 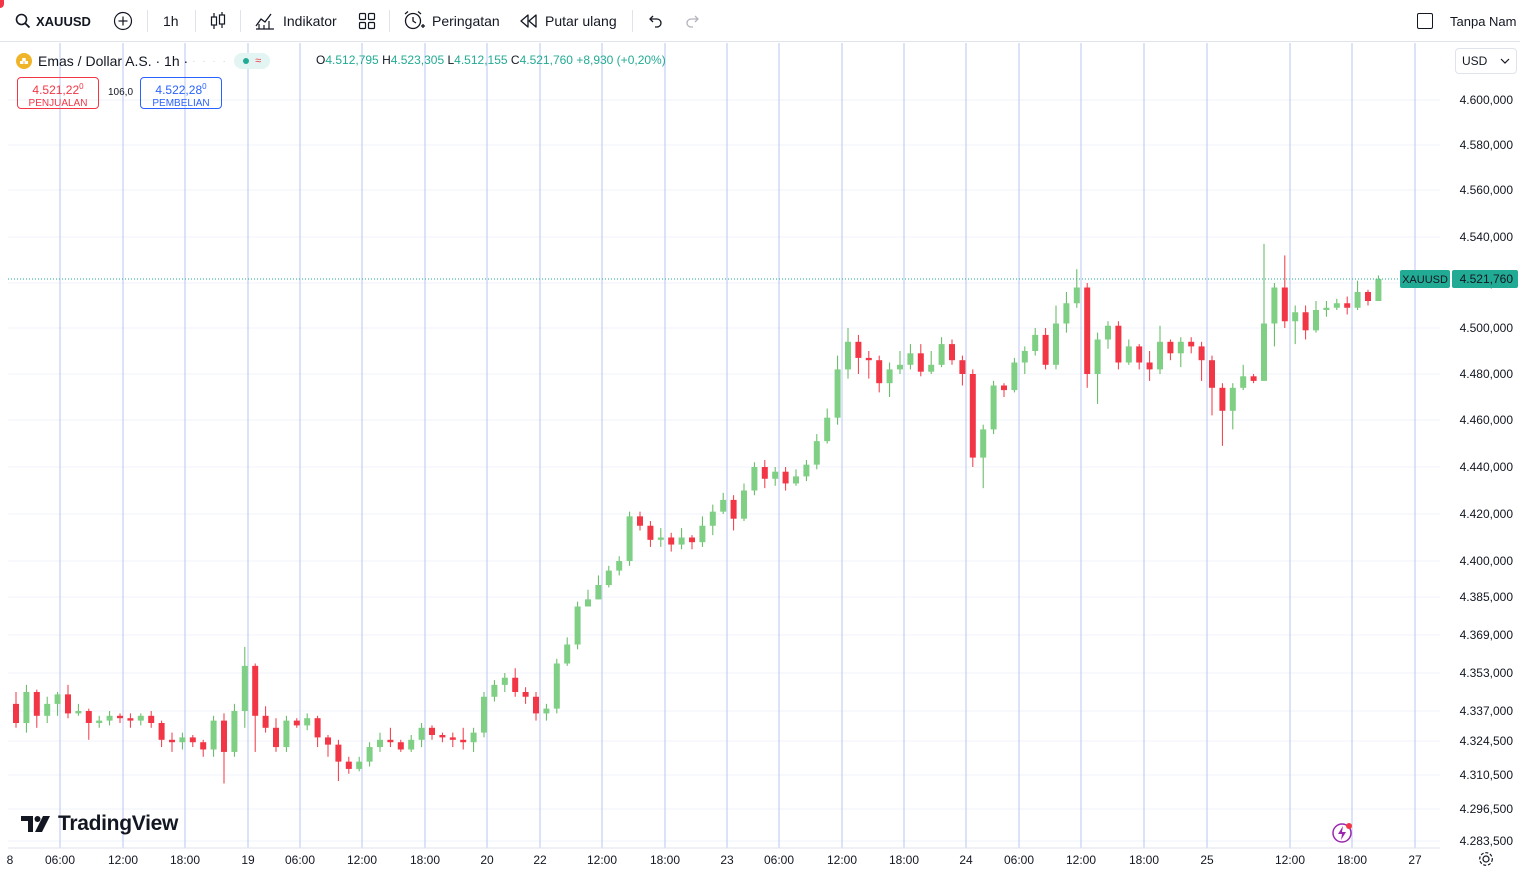 I want to click on layout-name-button: Tanpa Nam, so click(x=1466, y=21).